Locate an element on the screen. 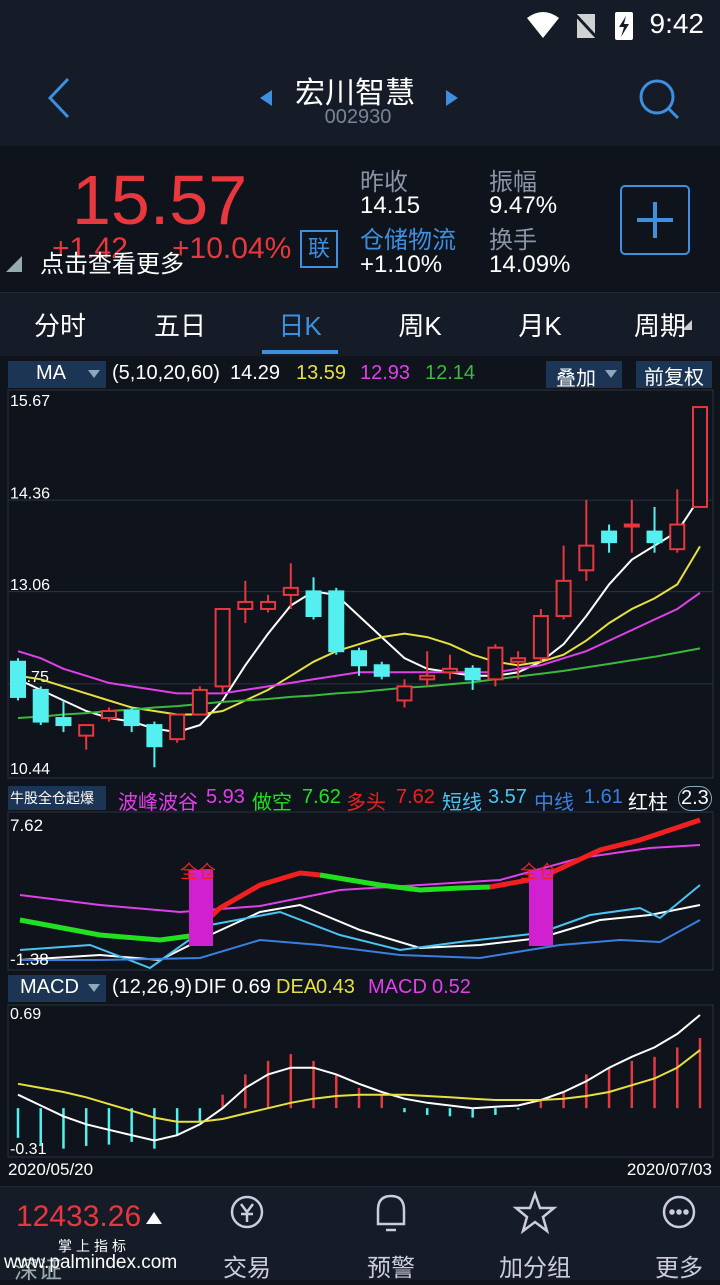  indicator-min: -1.38 is located at coordinates (29, 959).